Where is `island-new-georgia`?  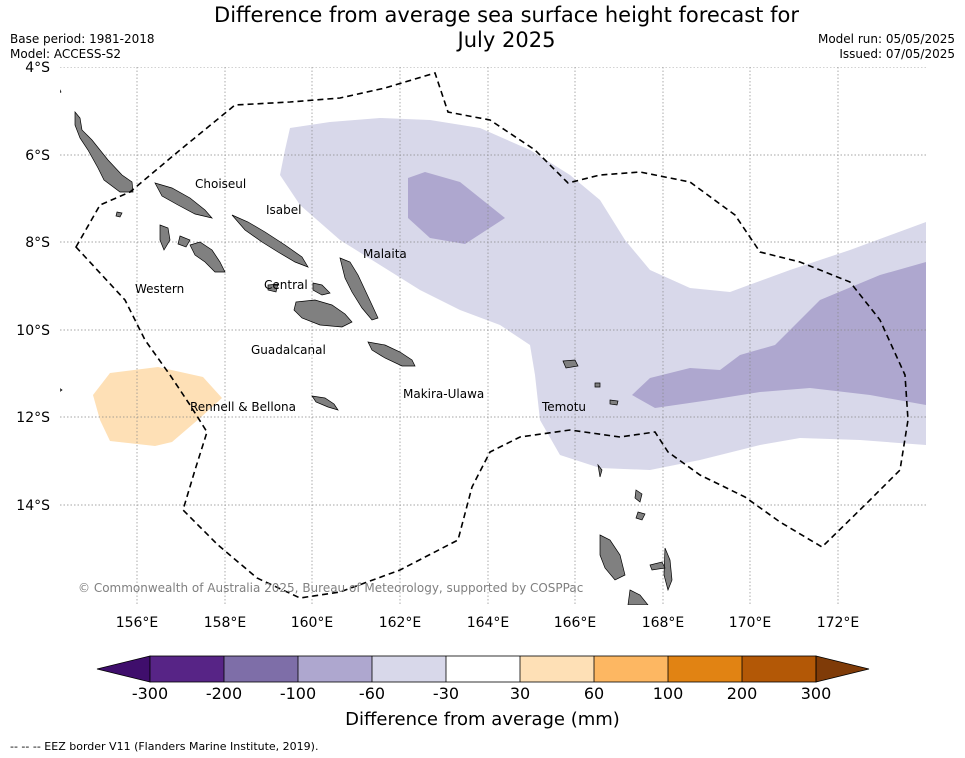
island-new-georgia is located at coordinates (207, 257).